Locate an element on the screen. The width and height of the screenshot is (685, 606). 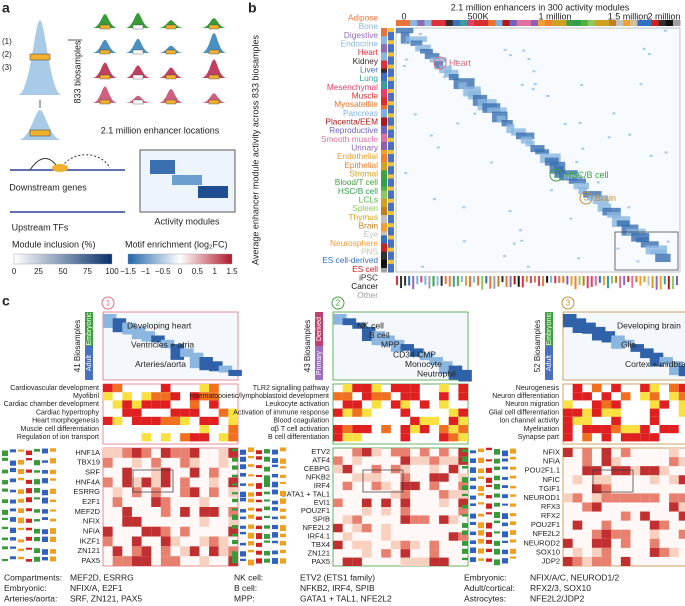
colorbar-tick-label: −1 is located at coordinates (146, 271).